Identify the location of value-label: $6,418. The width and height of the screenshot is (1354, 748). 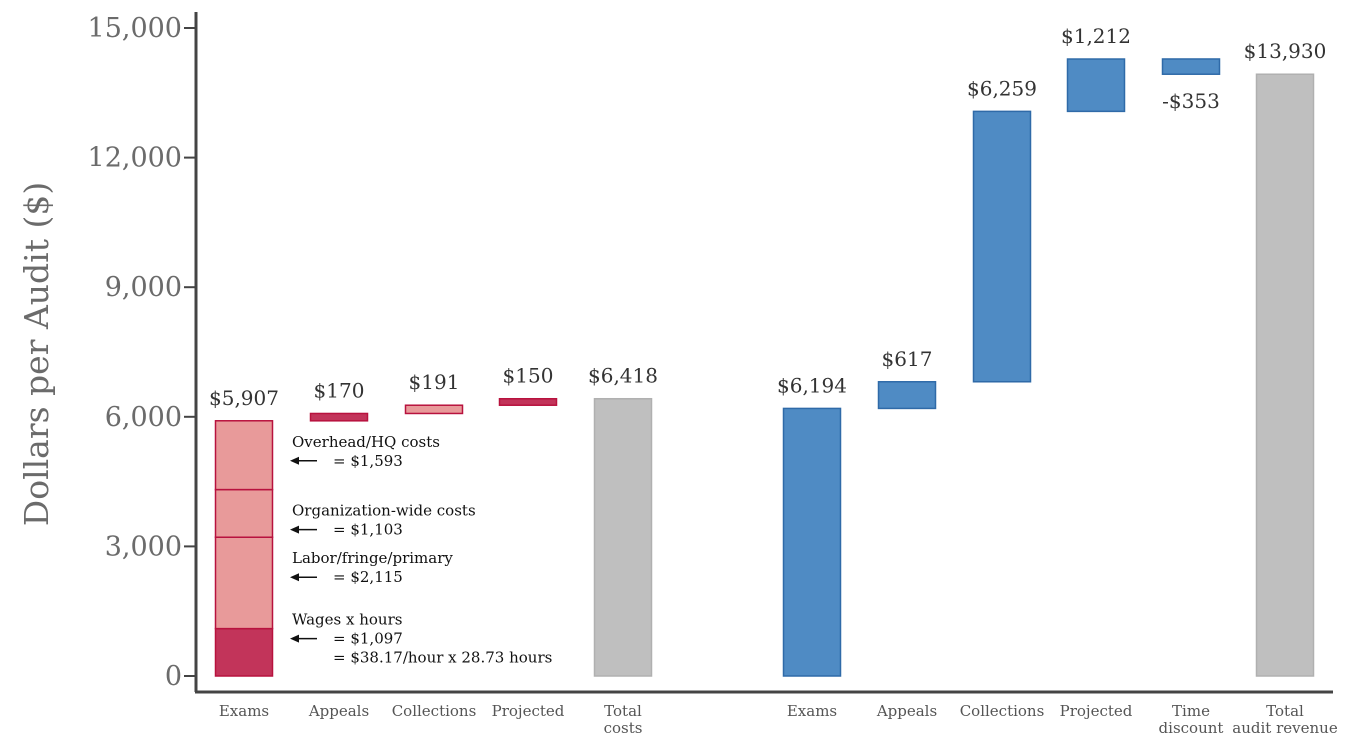
(623, 376).